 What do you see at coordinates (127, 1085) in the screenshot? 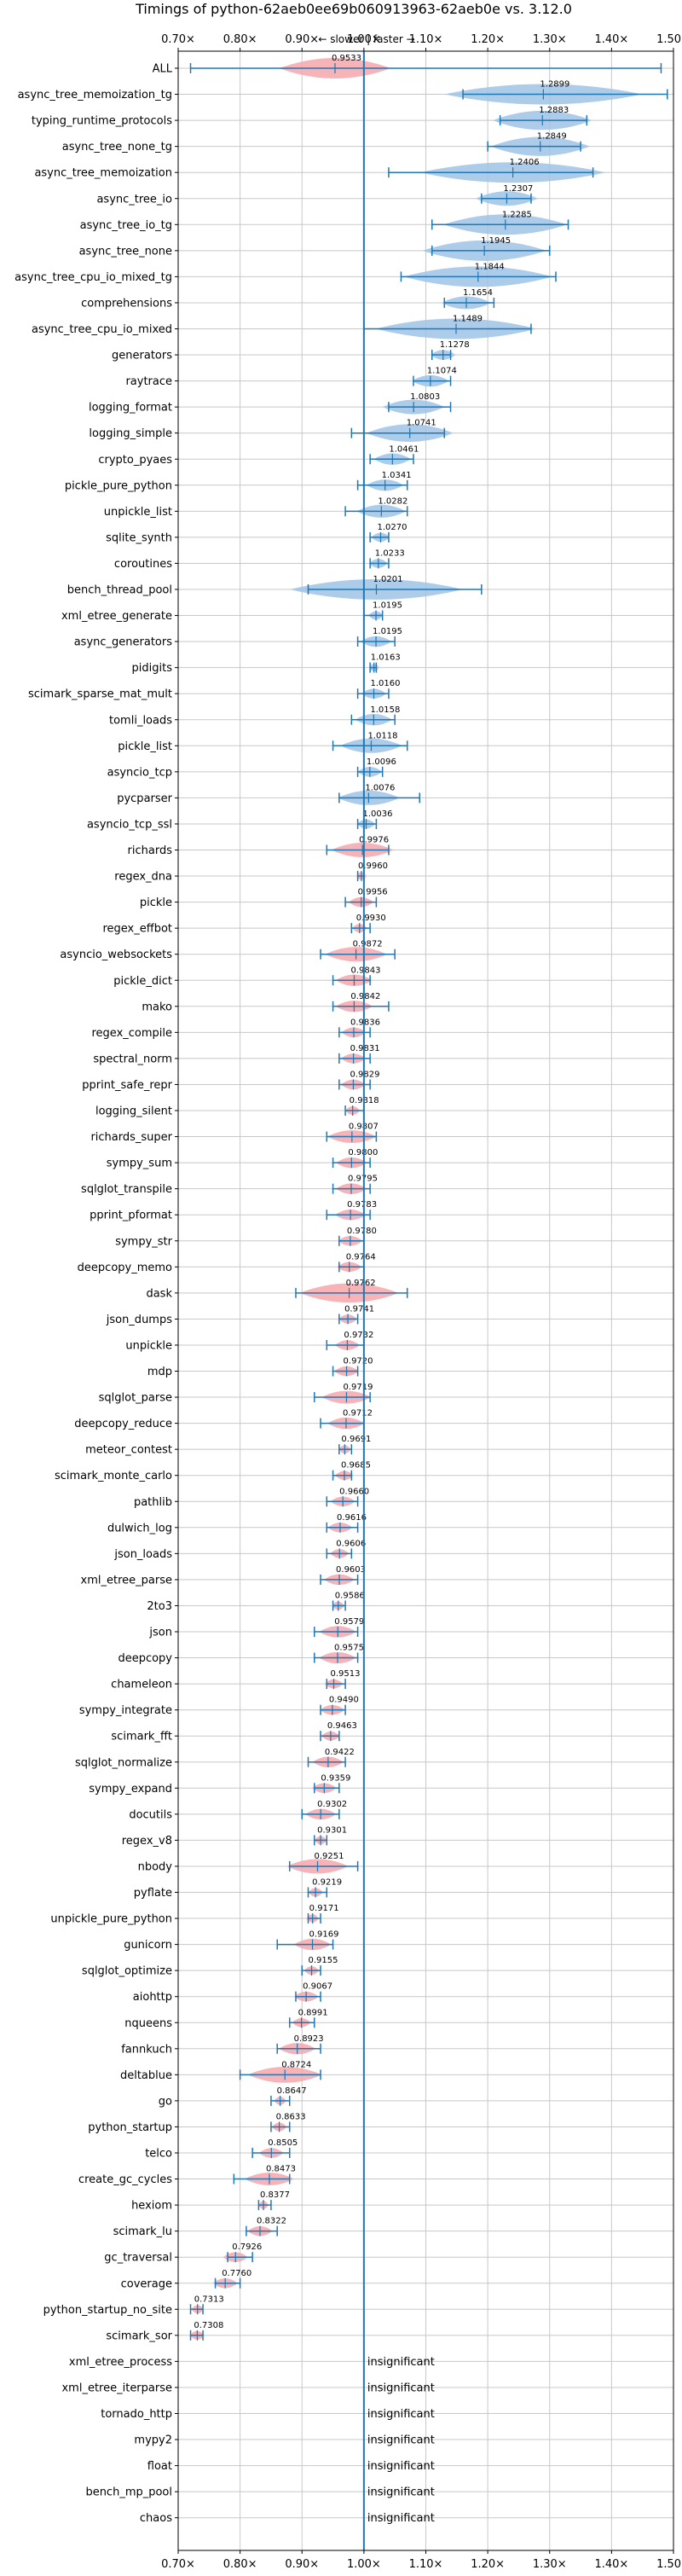
I see `benchmark-label: pprint_safe_repr` at bounding box center [127, 1085].